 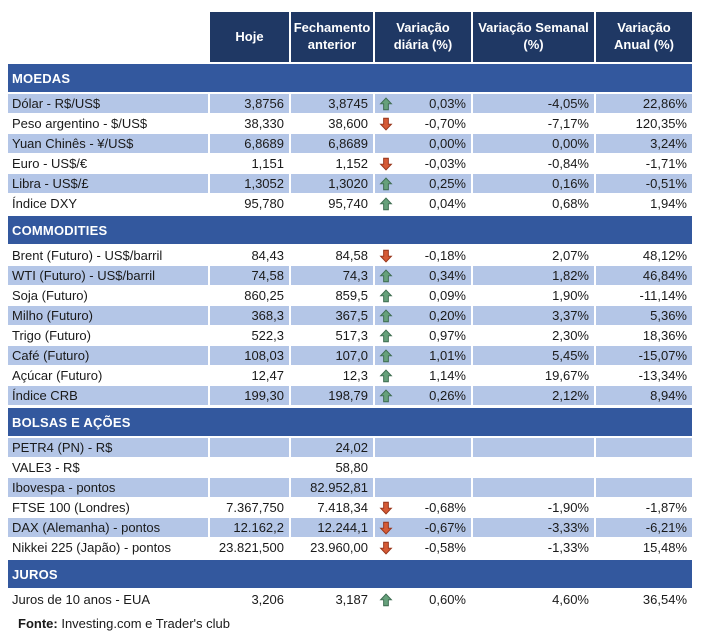 What do you see at coordinates (355, 623) in the screenshot?
I see `source-note: Fonte: Investing.com e Trader's club` at bounding box center [355, 623].